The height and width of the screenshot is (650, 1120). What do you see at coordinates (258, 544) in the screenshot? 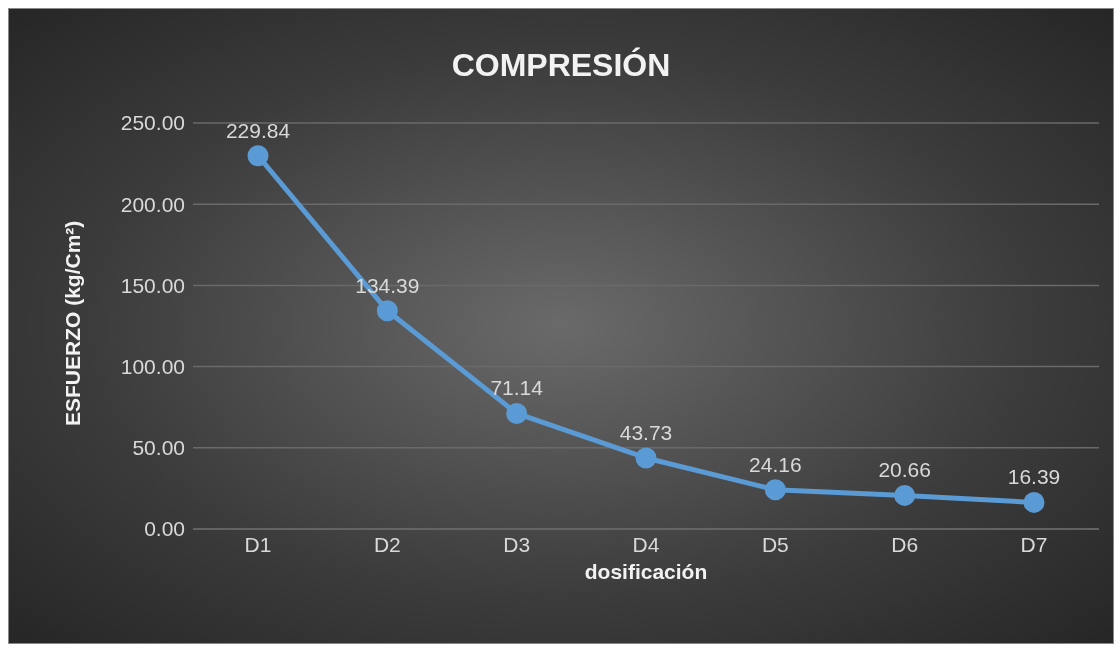
I see `x-tick-label: D1` at bounding box center [258, 544].